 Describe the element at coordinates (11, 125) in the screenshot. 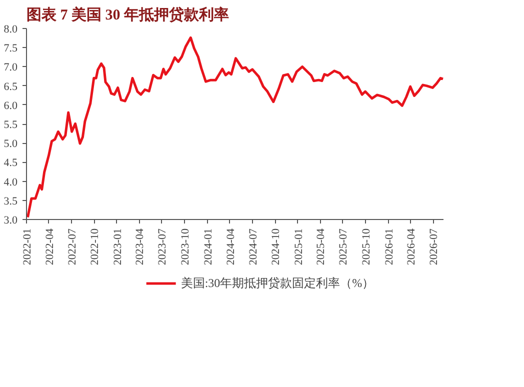

I see `y-tick-label: 5.5` at that location.